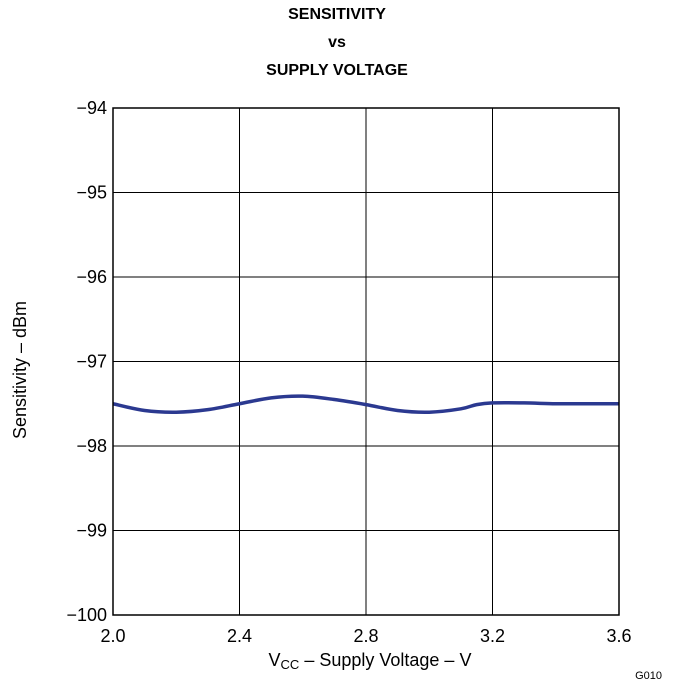  What do you see at coordinates (385, 660) in the screenshot?
I see `x-axis-label-rest: – Supply Voltage – V` at bounding box center [385, 660].